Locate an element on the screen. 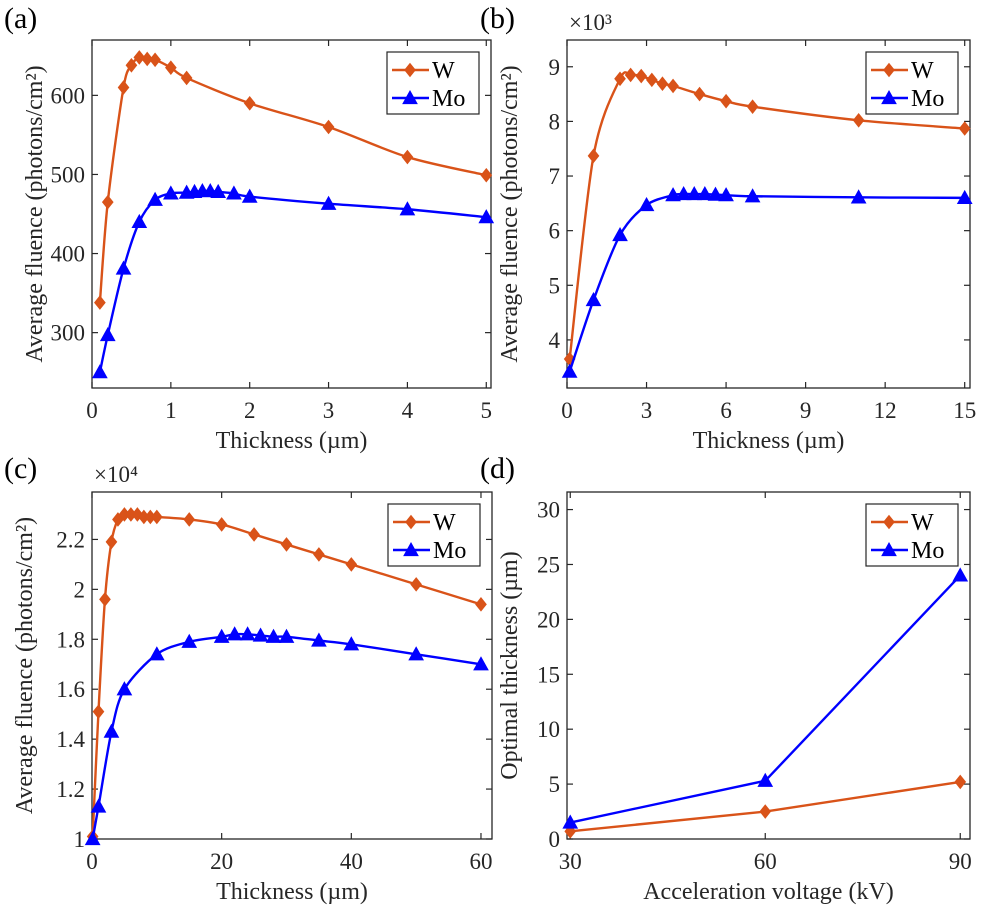 This screenshot has height=918, width=982. y-tick-label: 5 is located at coordinates (555, 784).